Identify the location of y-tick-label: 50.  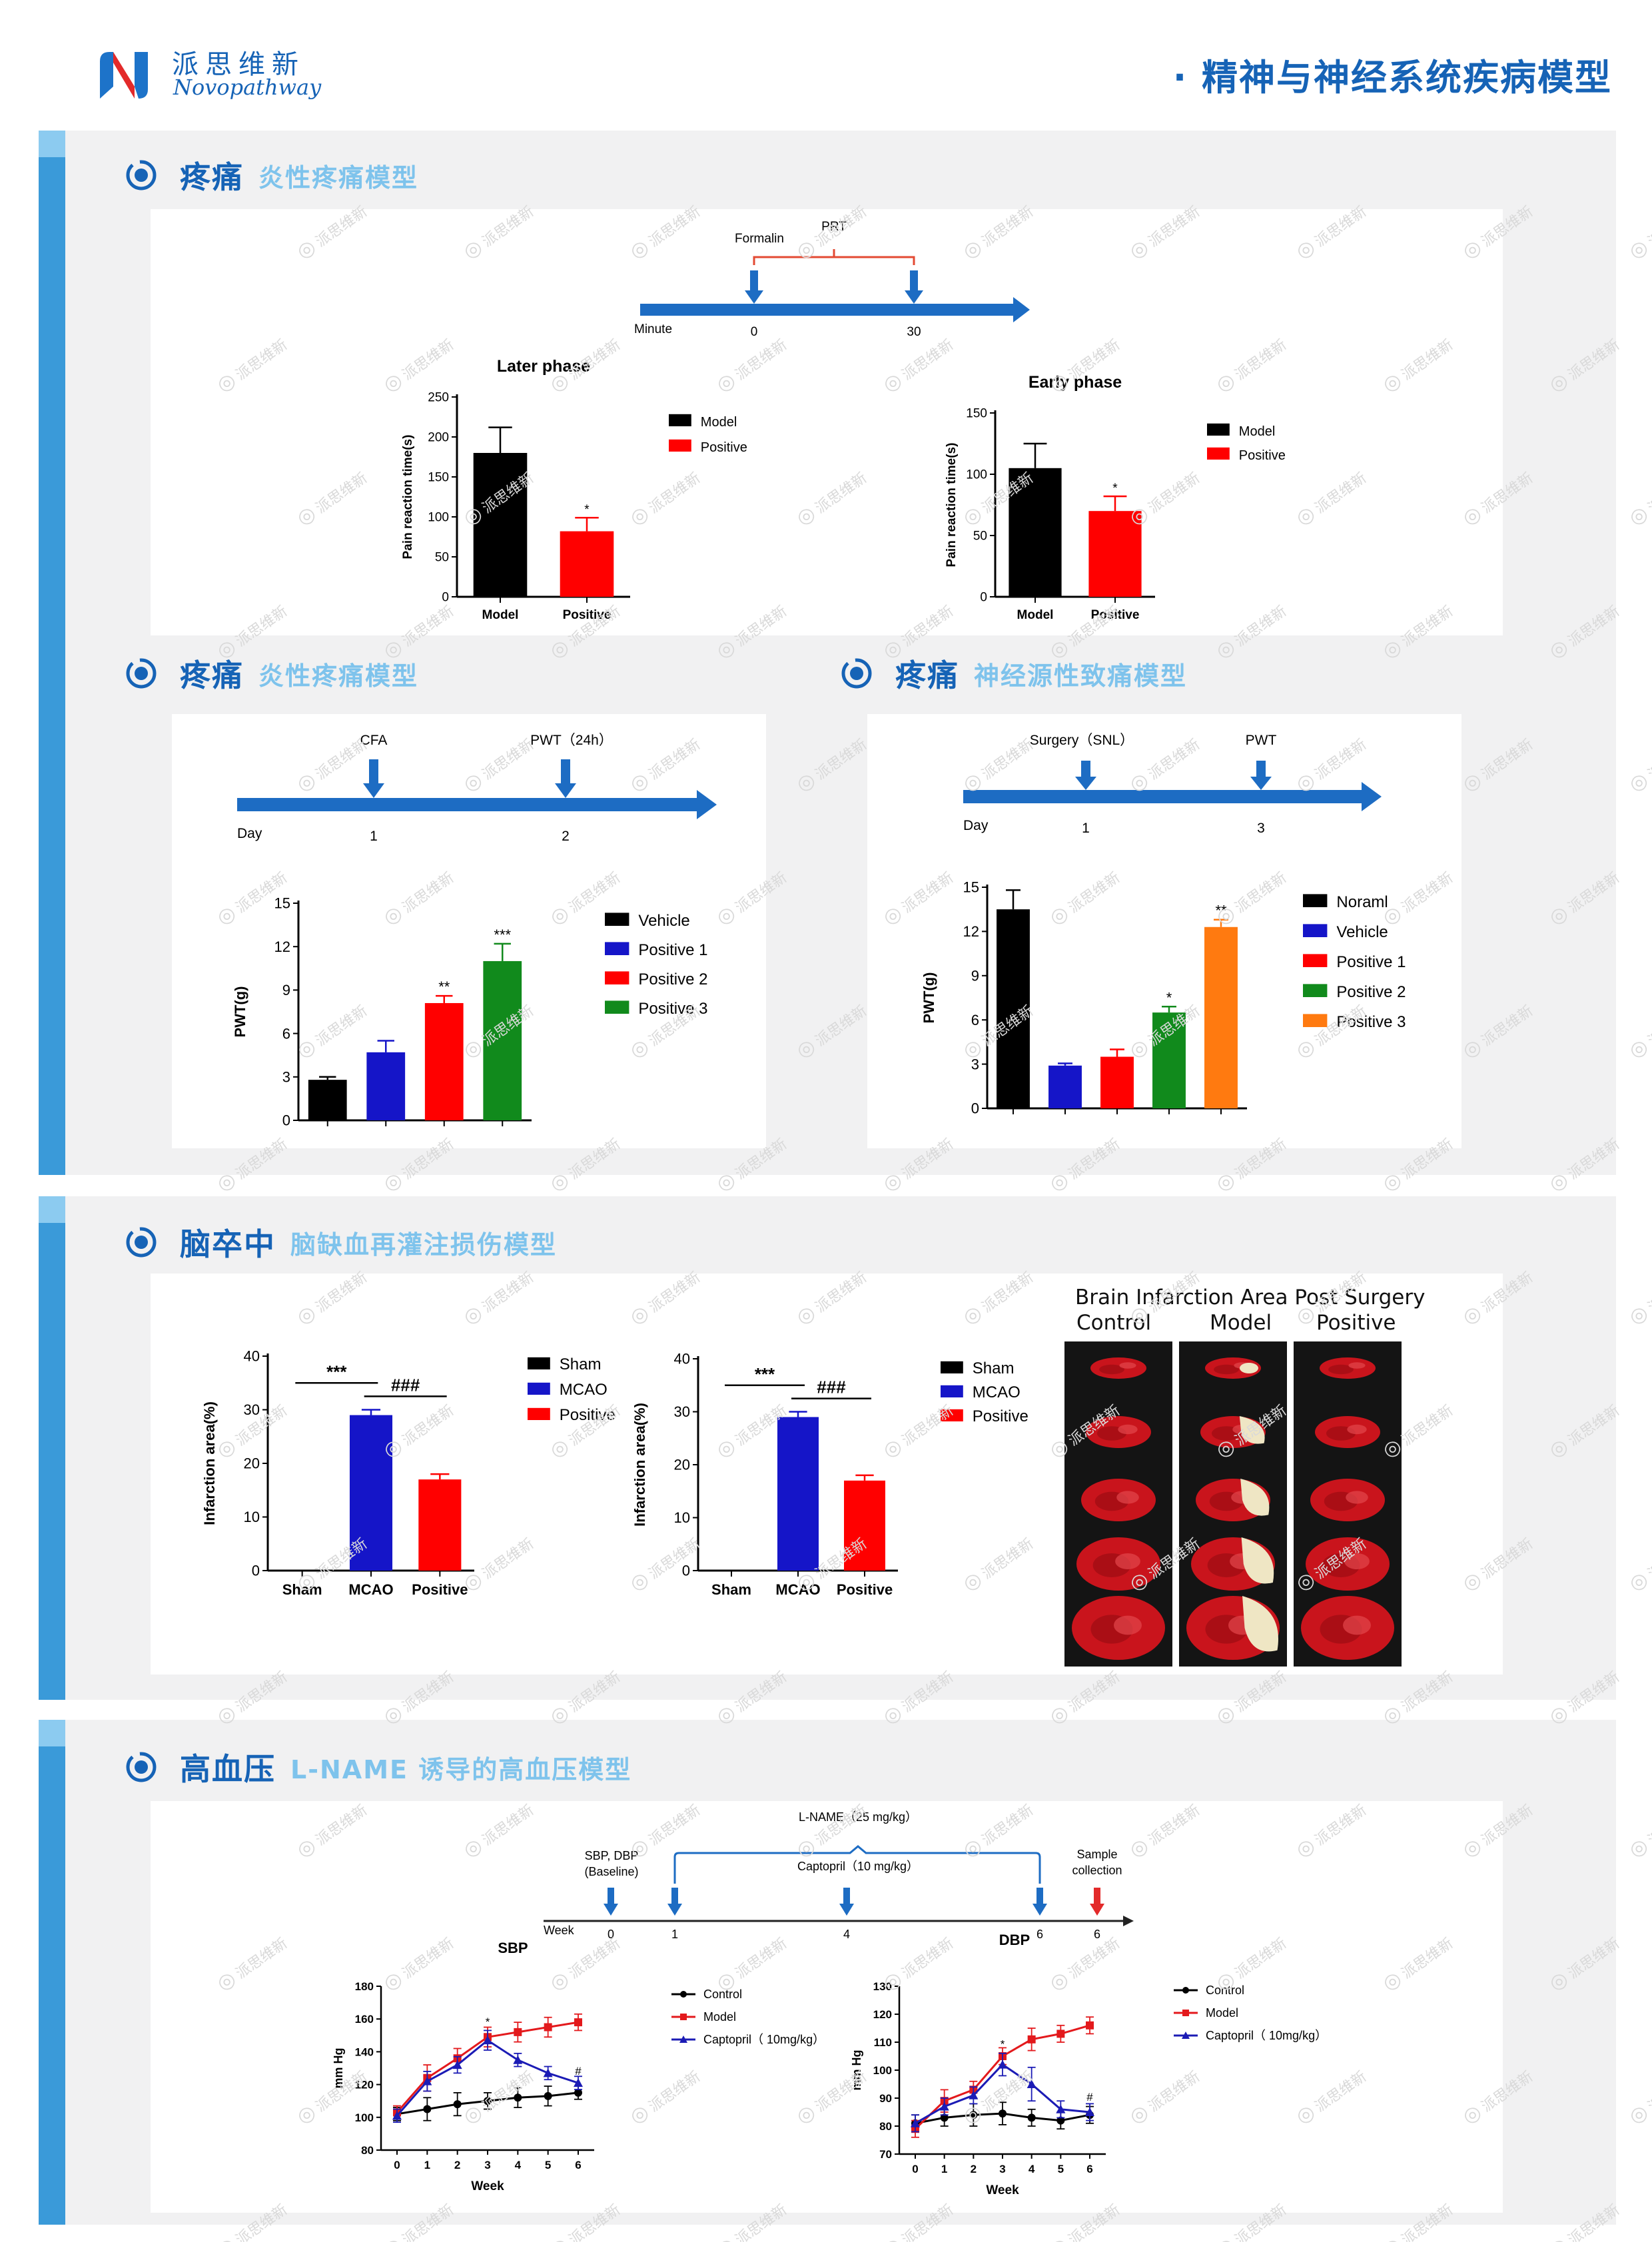
(980, 537).